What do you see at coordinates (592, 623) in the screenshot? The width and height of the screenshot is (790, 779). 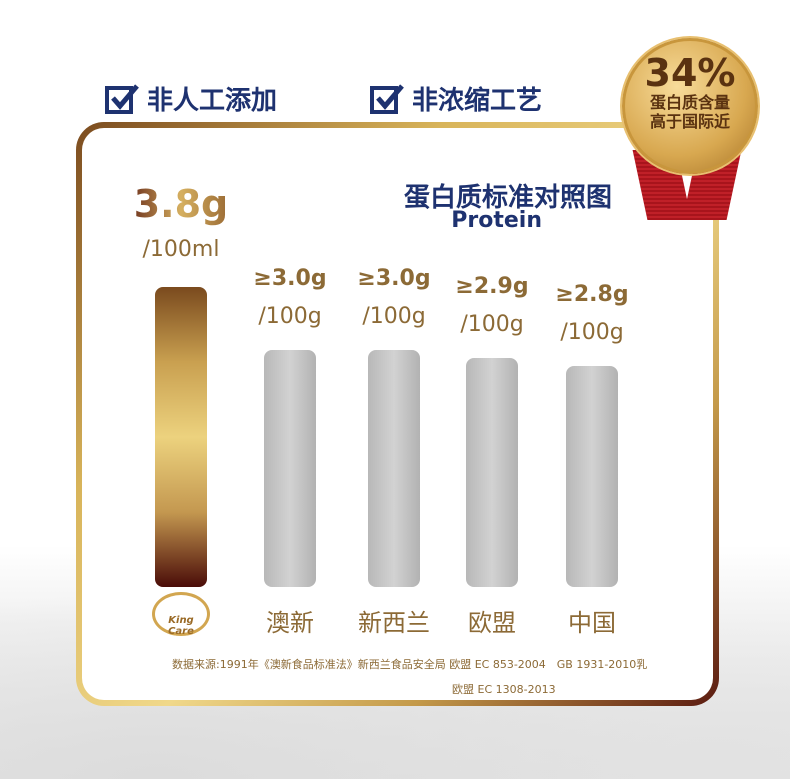 I see `category-label: 中国` at bounding box center [592, 623].